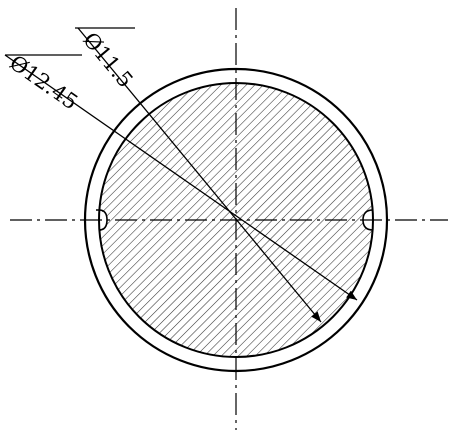 The height and width of the screenshot is (430, 453). What do you see at coordinates (108, 60) in the screenshot?
I see `dimension-label-11-5: Ø11.5` at bounding box center [108, 60].